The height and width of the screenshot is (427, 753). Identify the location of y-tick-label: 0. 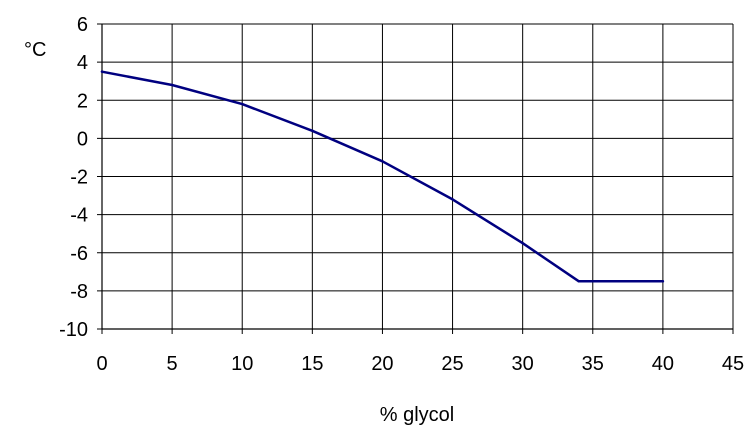
(82, 139).